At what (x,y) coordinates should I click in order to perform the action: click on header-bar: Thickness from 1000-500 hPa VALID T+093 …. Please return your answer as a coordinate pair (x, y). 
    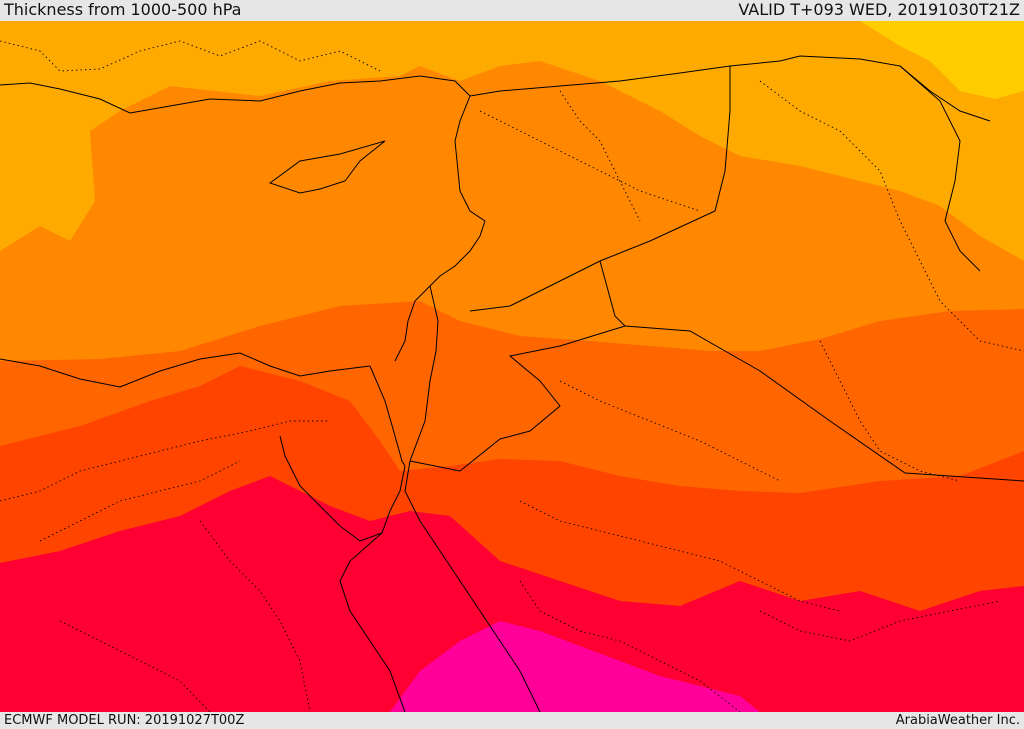
    Looking at the image, I should click on (512, 10).